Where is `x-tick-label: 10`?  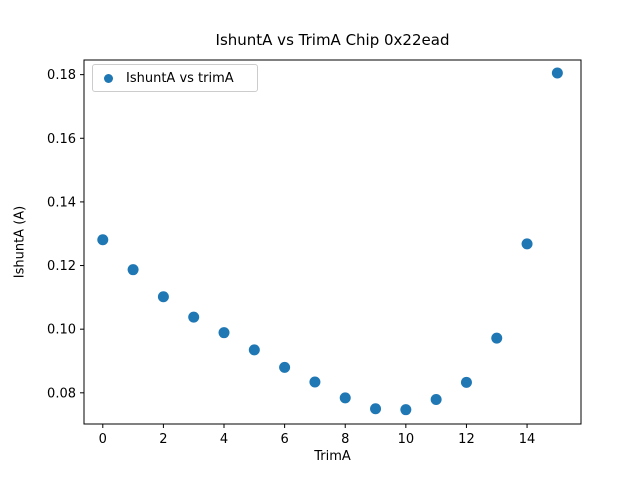 x-tick-label: 10 is located at coordinates (406, 439).